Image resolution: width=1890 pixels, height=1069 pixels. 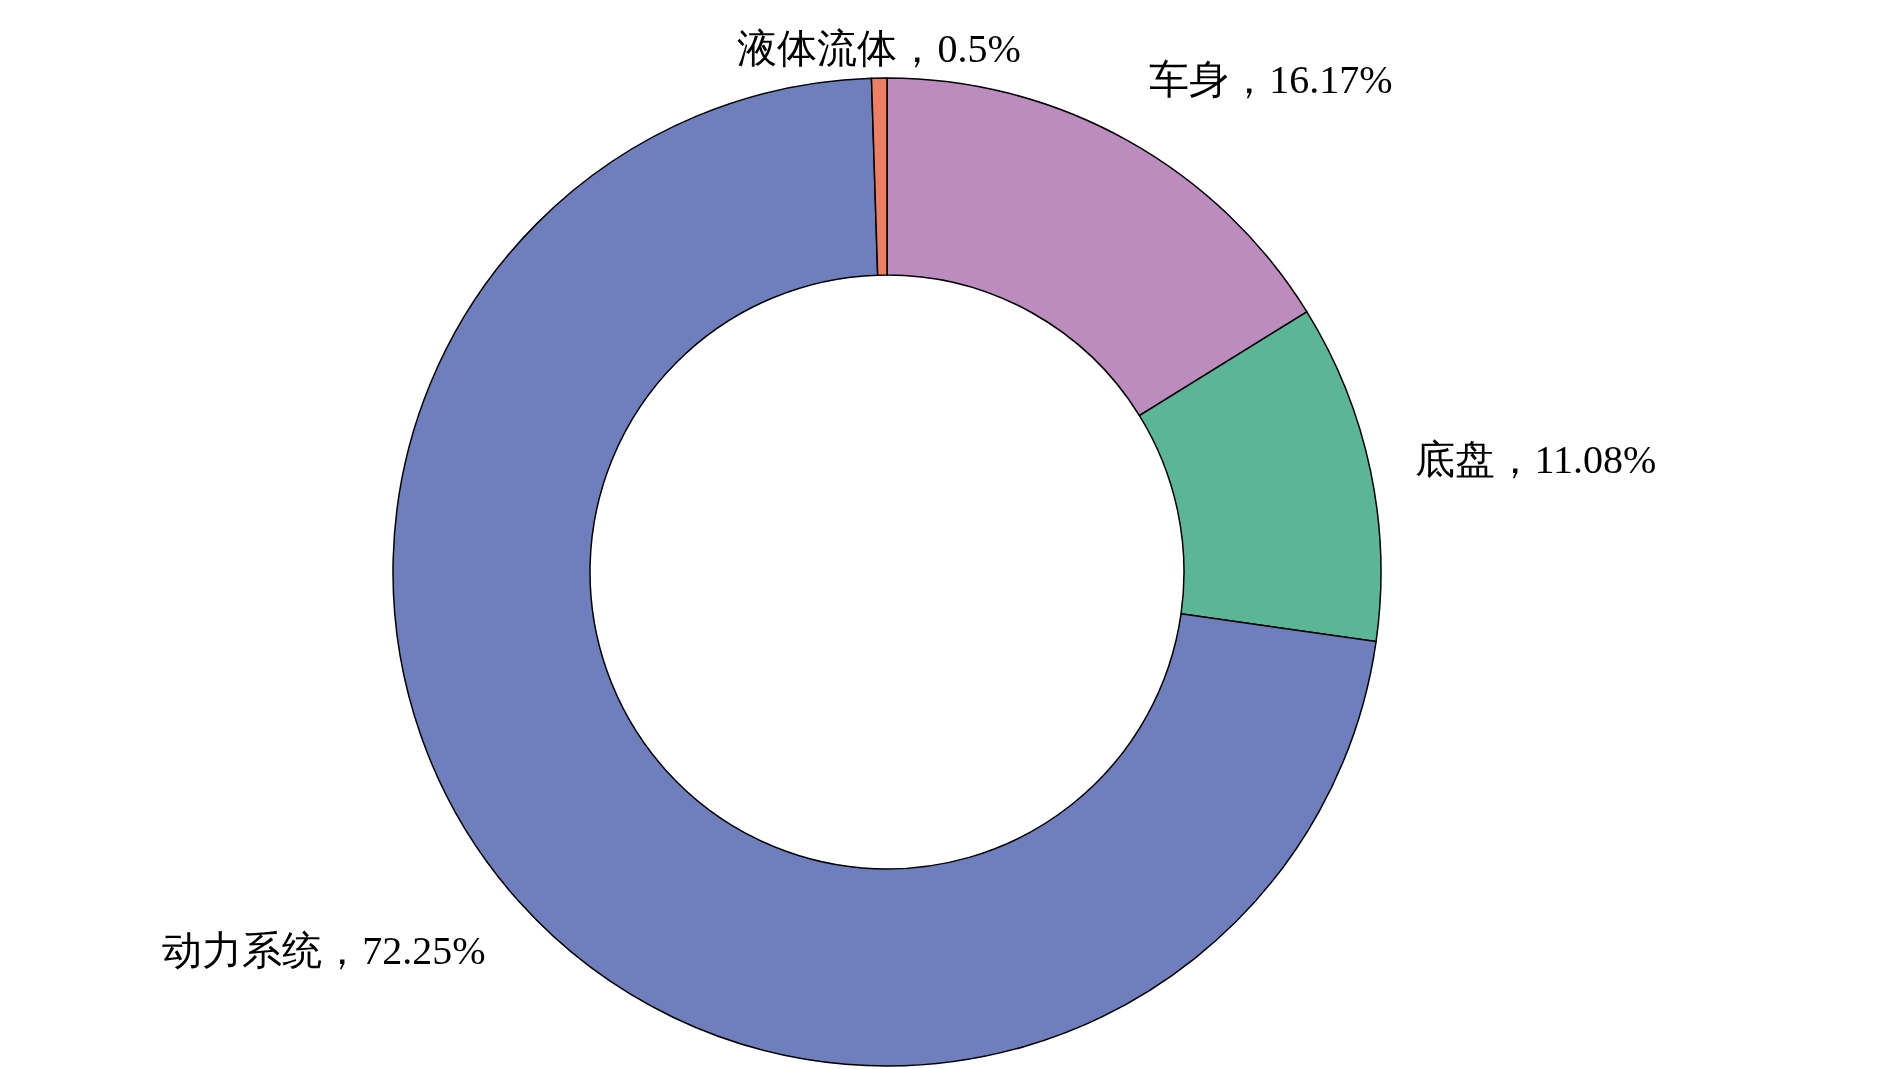 What do you see at coordinates (1271, 80) in the screenshot?
I see `slice-label: 车身，16.17%` at bounding box center [1271, 80].